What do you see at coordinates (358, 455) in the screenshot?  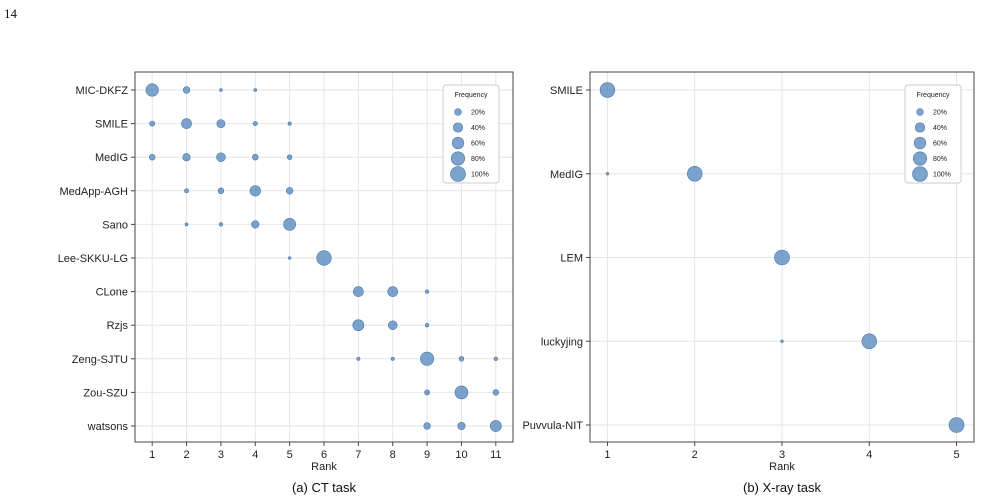 I see `x-tick-label: 7` at bounding box center [358, 455].